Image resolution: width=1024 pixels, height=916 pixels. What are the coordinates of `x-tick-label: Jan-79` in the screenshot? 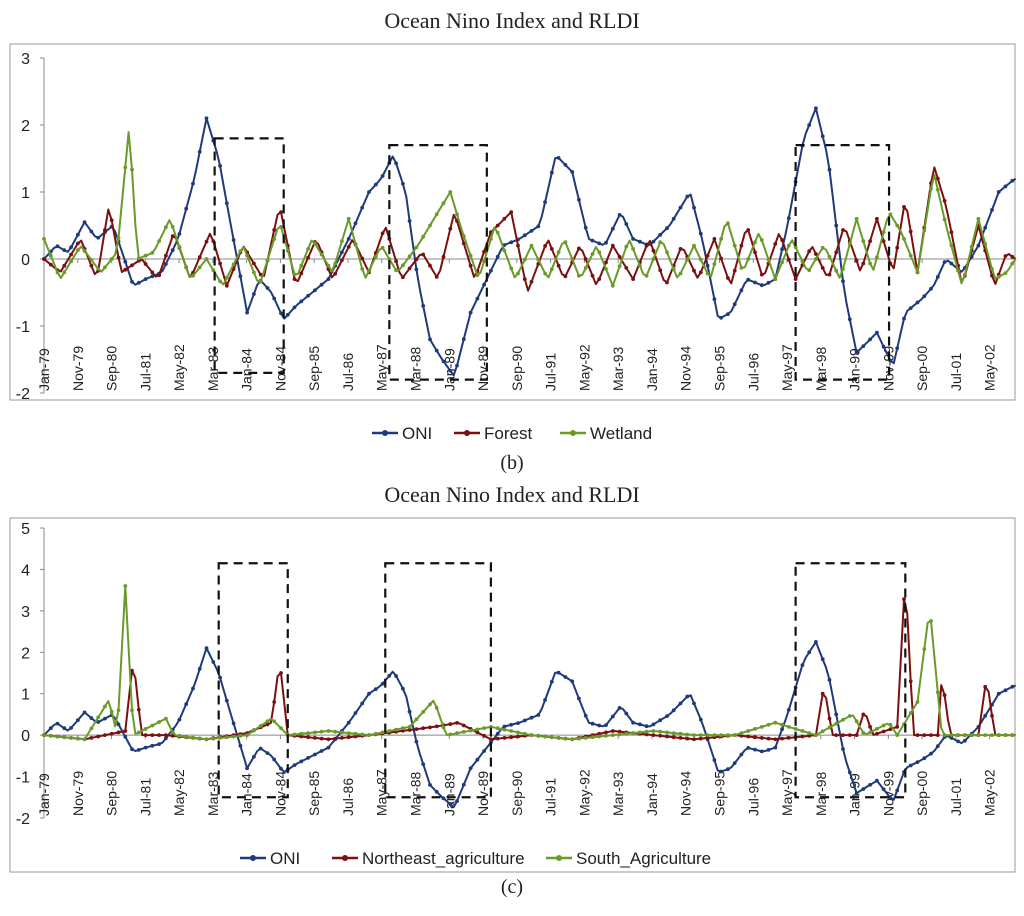 It's located at (44, 369).